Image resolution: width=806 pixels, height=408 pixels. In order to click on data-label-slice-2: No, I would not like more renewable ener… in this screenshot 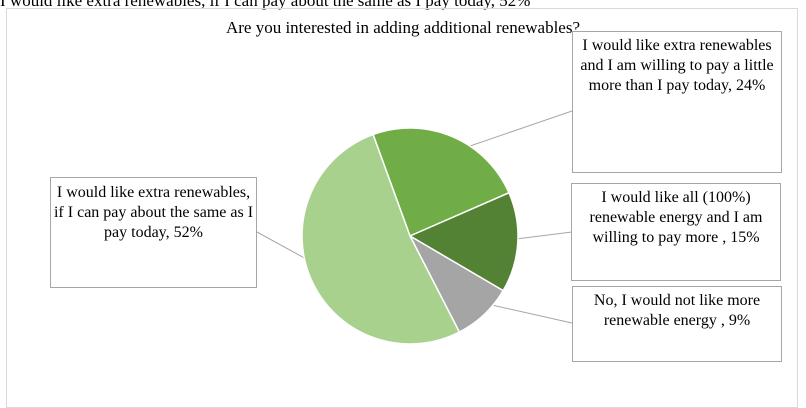, I will do `click(677, 324)`.